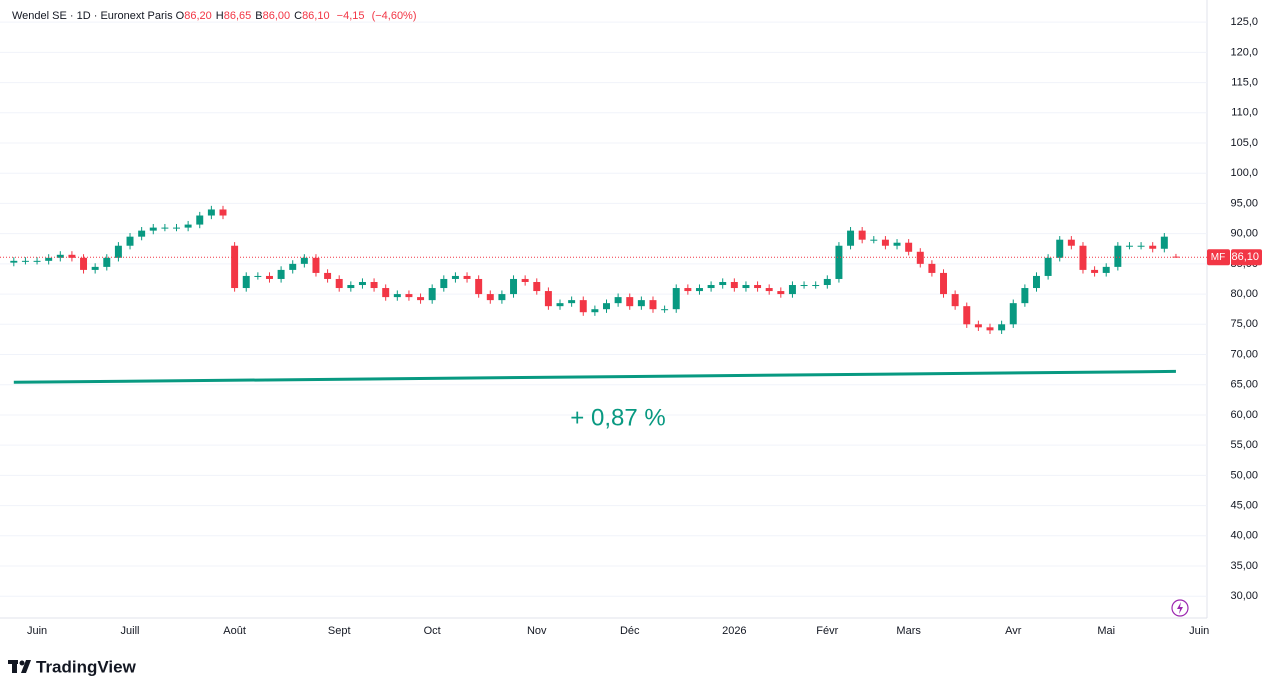 The width and height of the screenshot is (1280, 686). What do you see at coordinates (1244, 596) in the screenshot?
I see `y-tick-label: 30,00` at bounding box center [1244, 596].